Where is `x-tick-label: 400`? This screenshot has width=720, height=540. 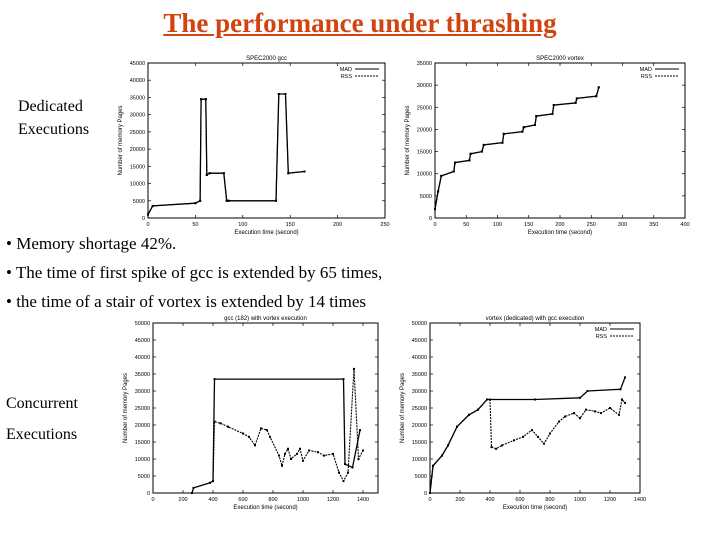
x-tick-label: 400 is located at coordinates (684, 225).